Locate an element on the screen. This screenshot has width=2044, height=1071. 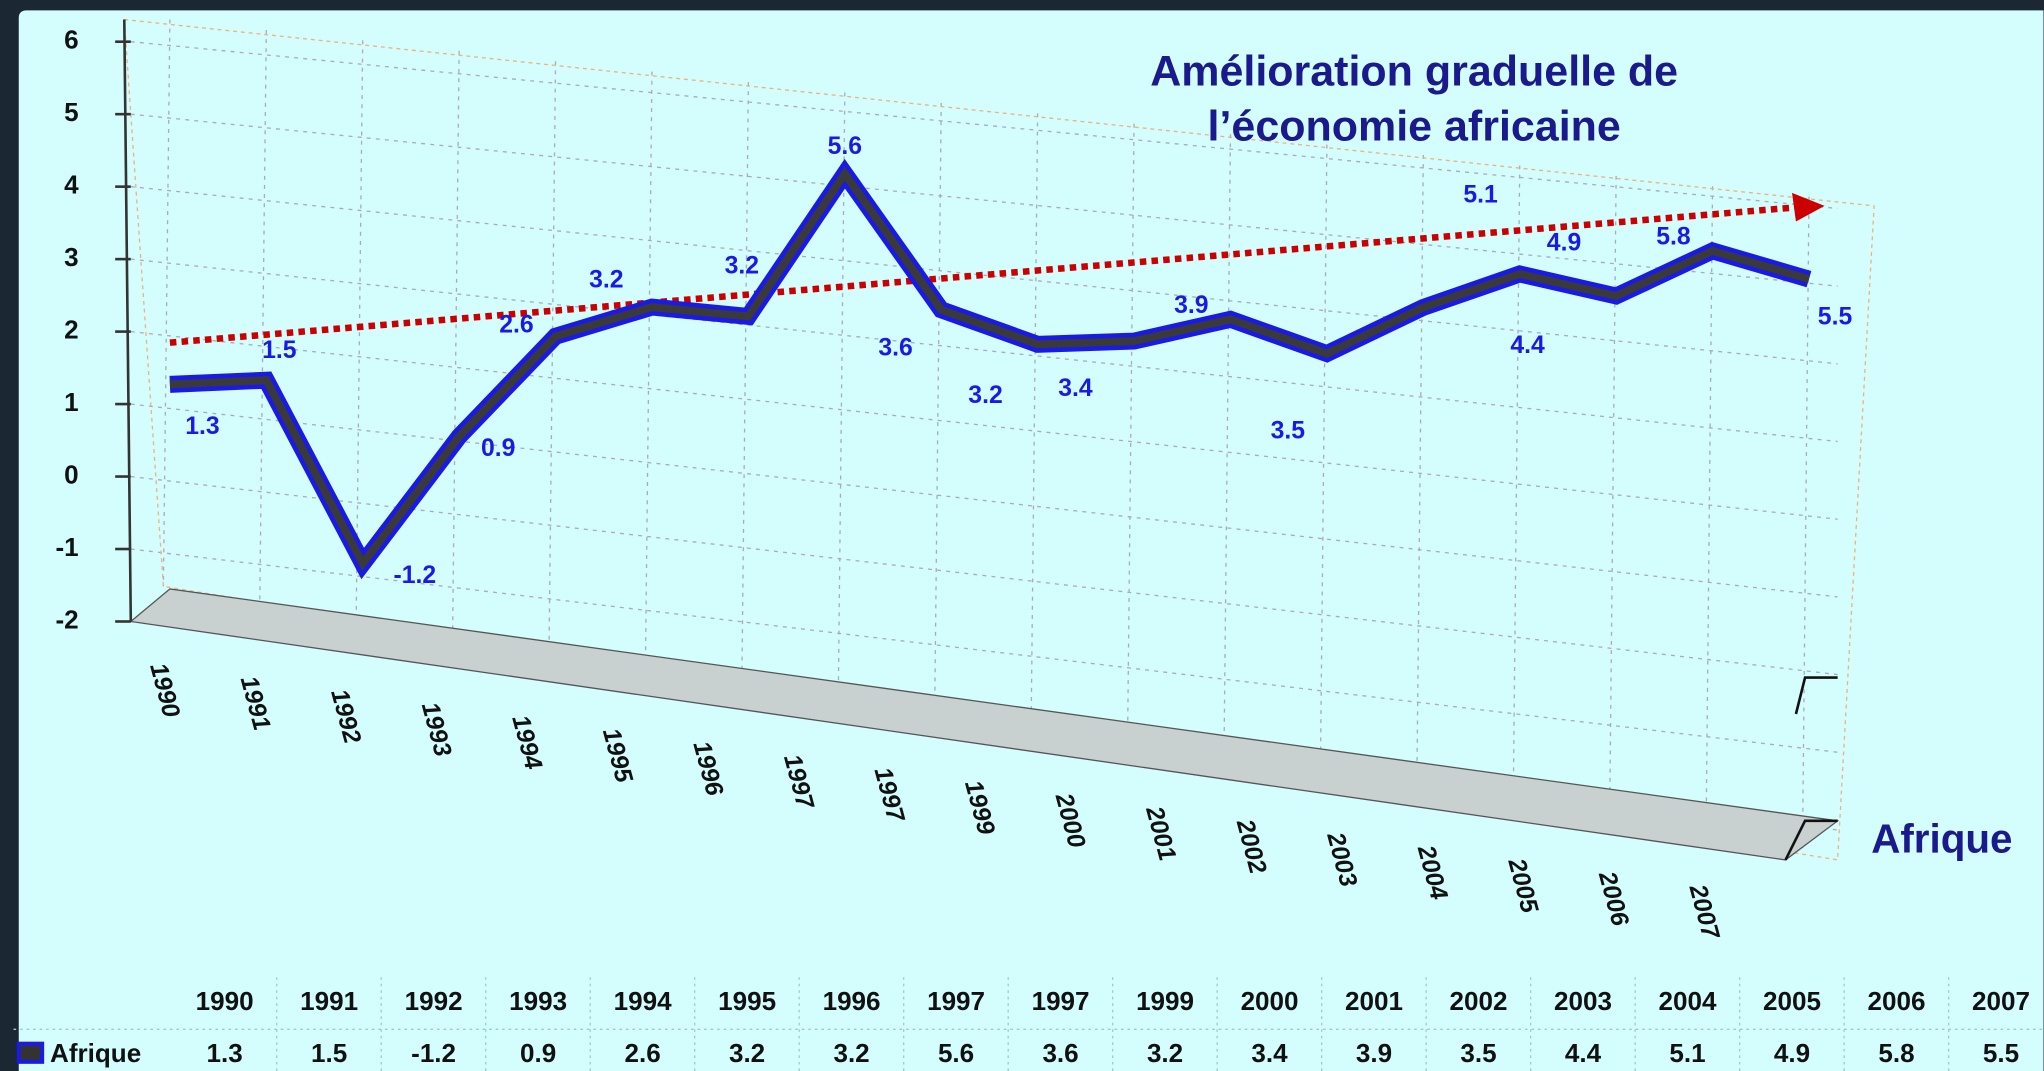
table-header: 2006 is located at coordinates (1897, 1001).